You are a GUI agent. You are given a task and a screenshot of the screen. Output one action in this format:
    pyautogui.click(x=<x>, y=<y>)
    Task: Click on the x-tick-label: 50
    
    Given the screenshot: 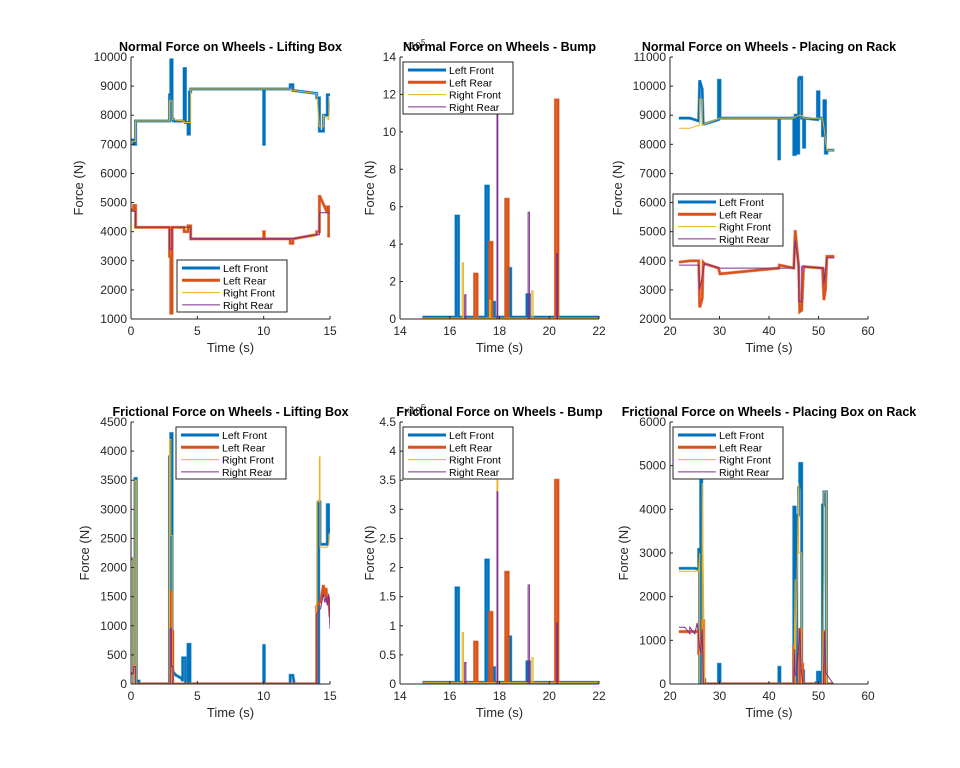 What is the action you would take?
    pyautogui.click(x=819, y=696)
    